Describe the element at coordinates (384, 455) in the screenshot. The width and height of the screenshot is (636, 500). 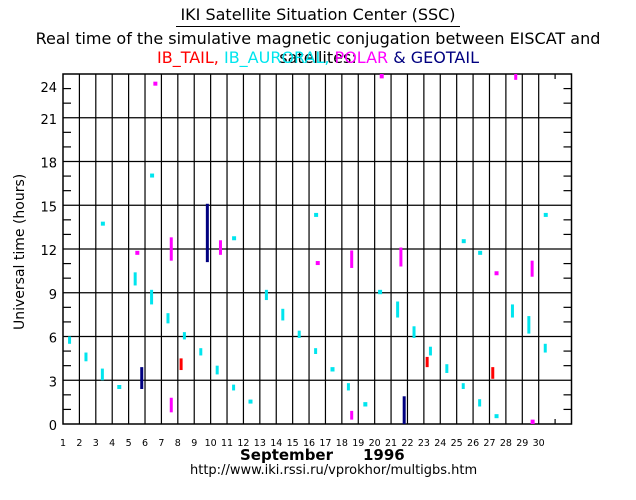
I see `x-axis-year: 1996` at that location.